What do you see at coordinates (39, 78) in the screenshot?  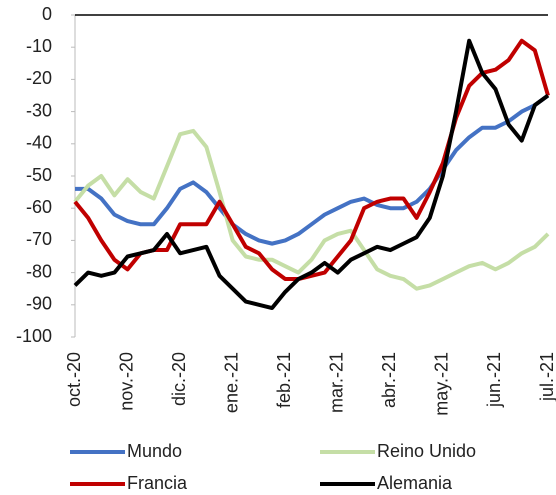 I see `y-tick-label: -20` at bounding box center [39, 78].